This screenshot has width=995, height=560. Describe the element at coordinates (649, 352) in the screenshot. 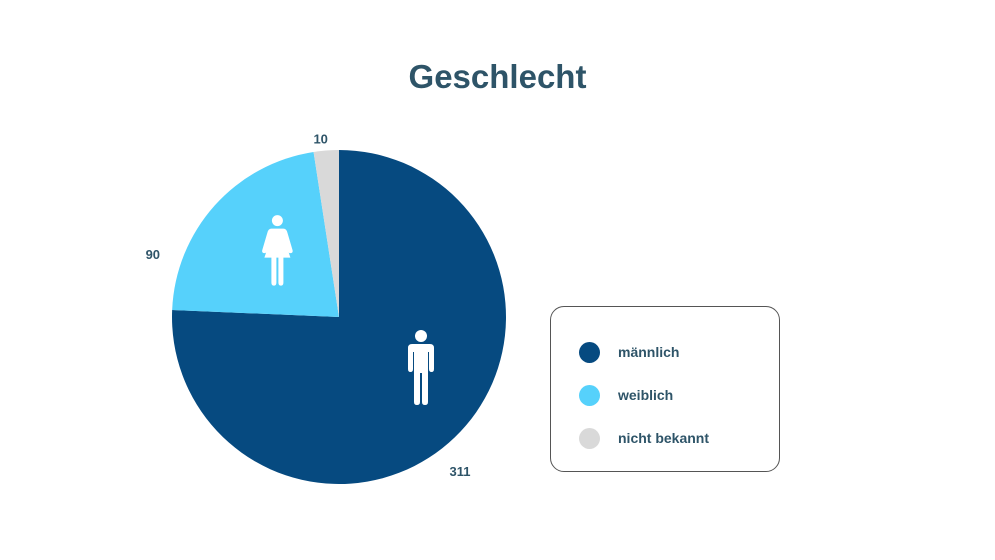

I see `legend-label-maennlich: männlich` at that location.